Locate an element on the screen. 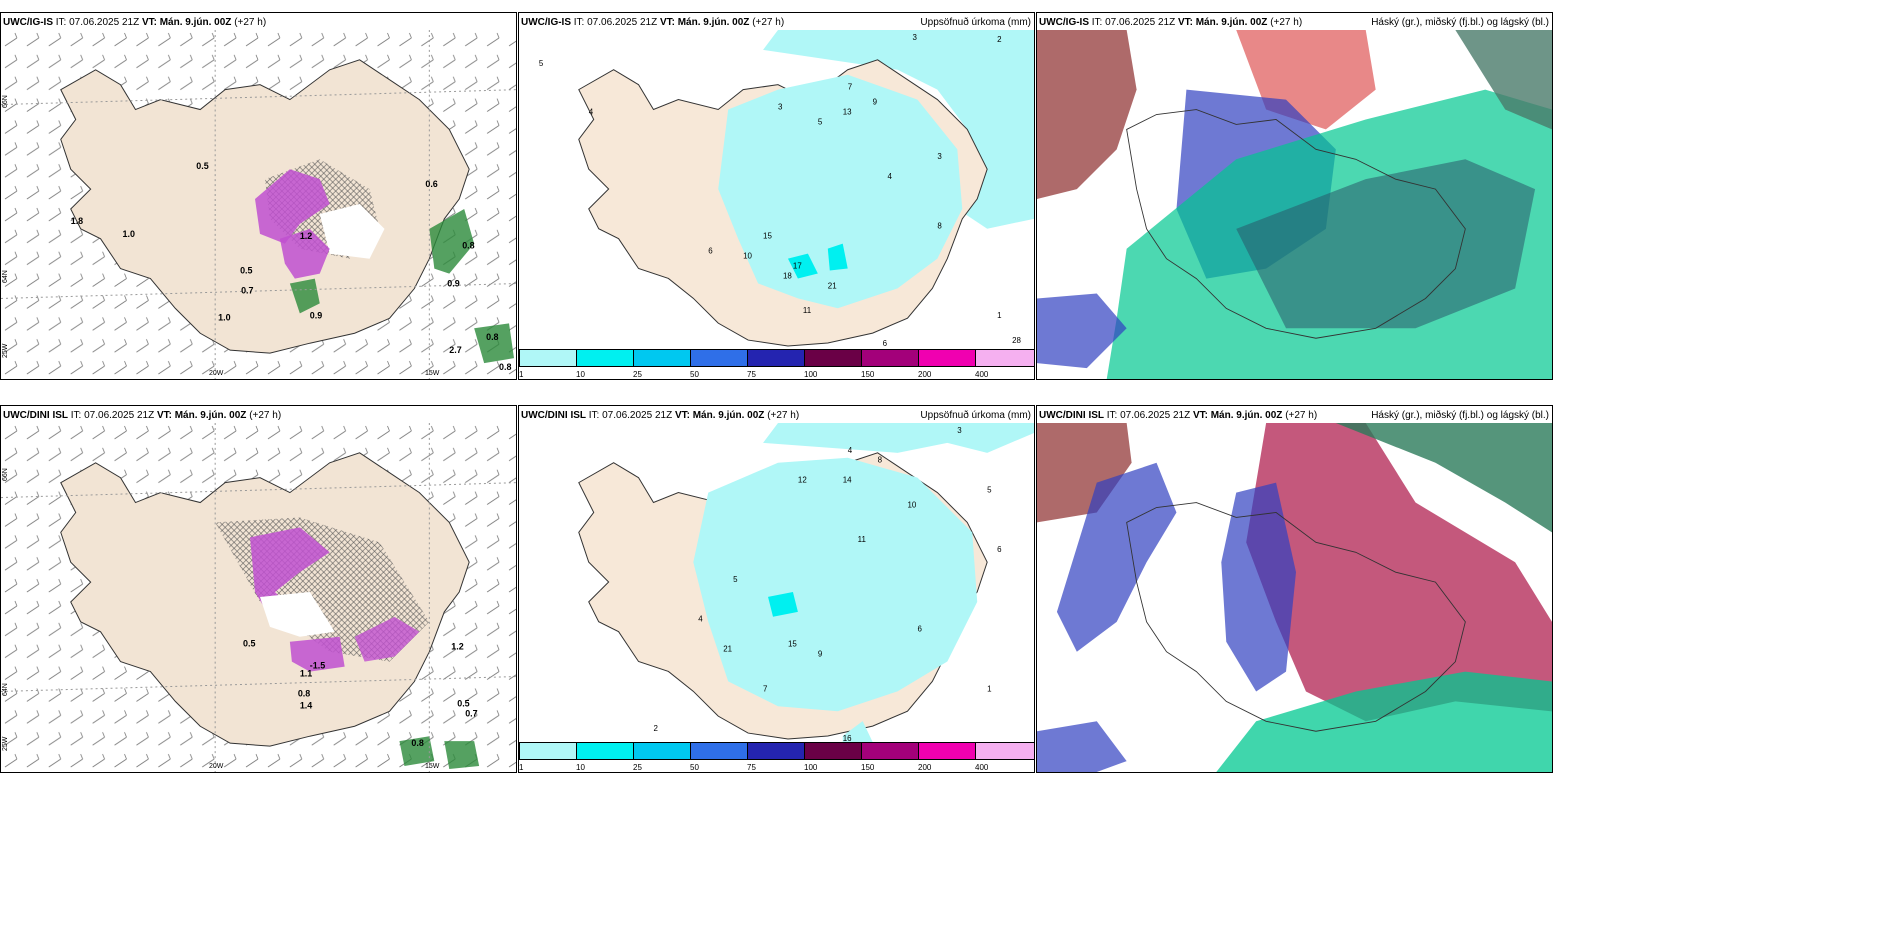 This screenshot has width=1900, height=950. panel-right-title: Uppsöfnuð úrkoma (mm) is located at coordinates (975, 22).